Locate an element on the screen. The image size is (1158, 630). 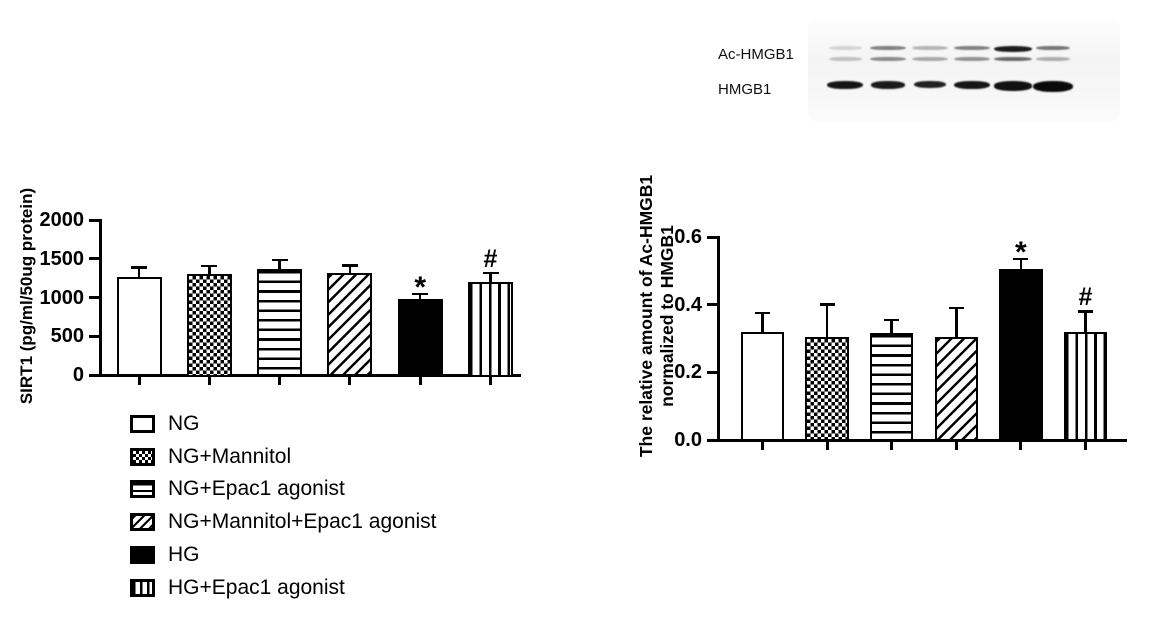
legend-item-ng-mannitol-epac1-agonist: NG+Mannitol+Epac1 agonist is located at coordinates (283, 522).